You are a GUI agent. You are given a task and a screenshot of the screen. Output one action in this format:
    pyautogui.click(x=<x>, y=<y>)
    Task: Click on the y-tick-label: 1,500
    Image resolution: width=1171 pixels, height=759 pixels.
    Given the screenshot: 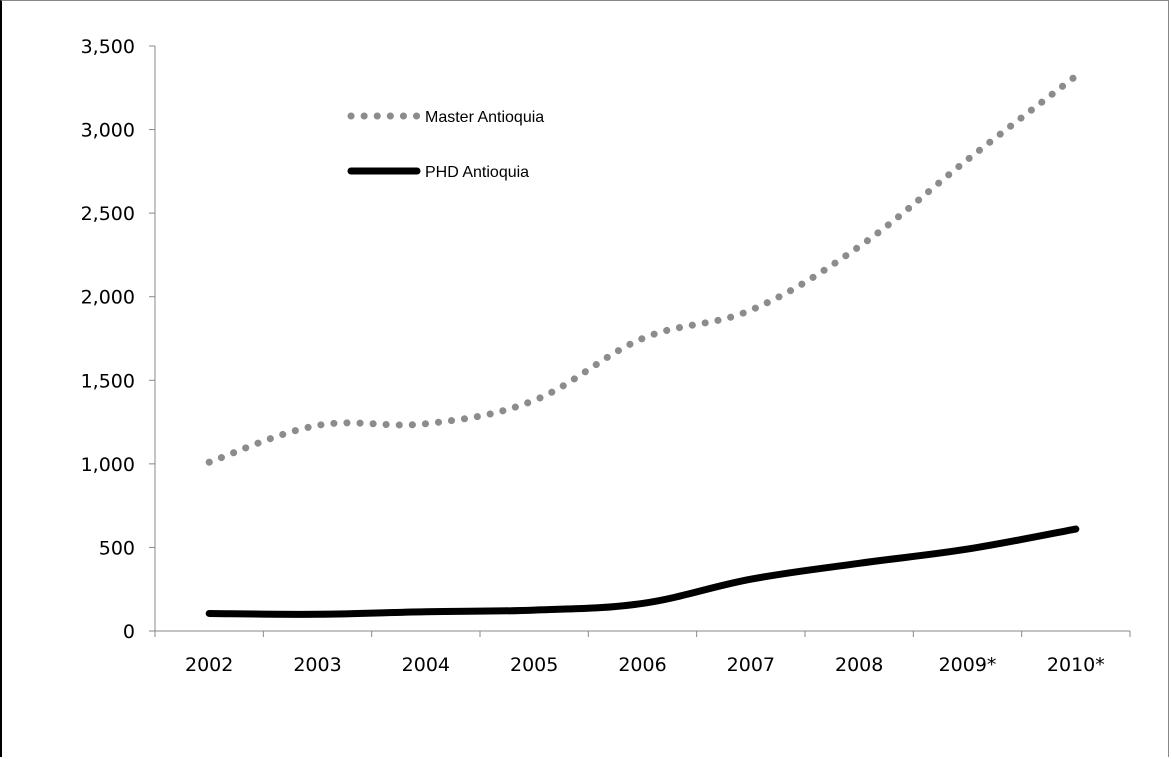 What is the action you would take?
    pyautogui.click(x=108, y=381)
    